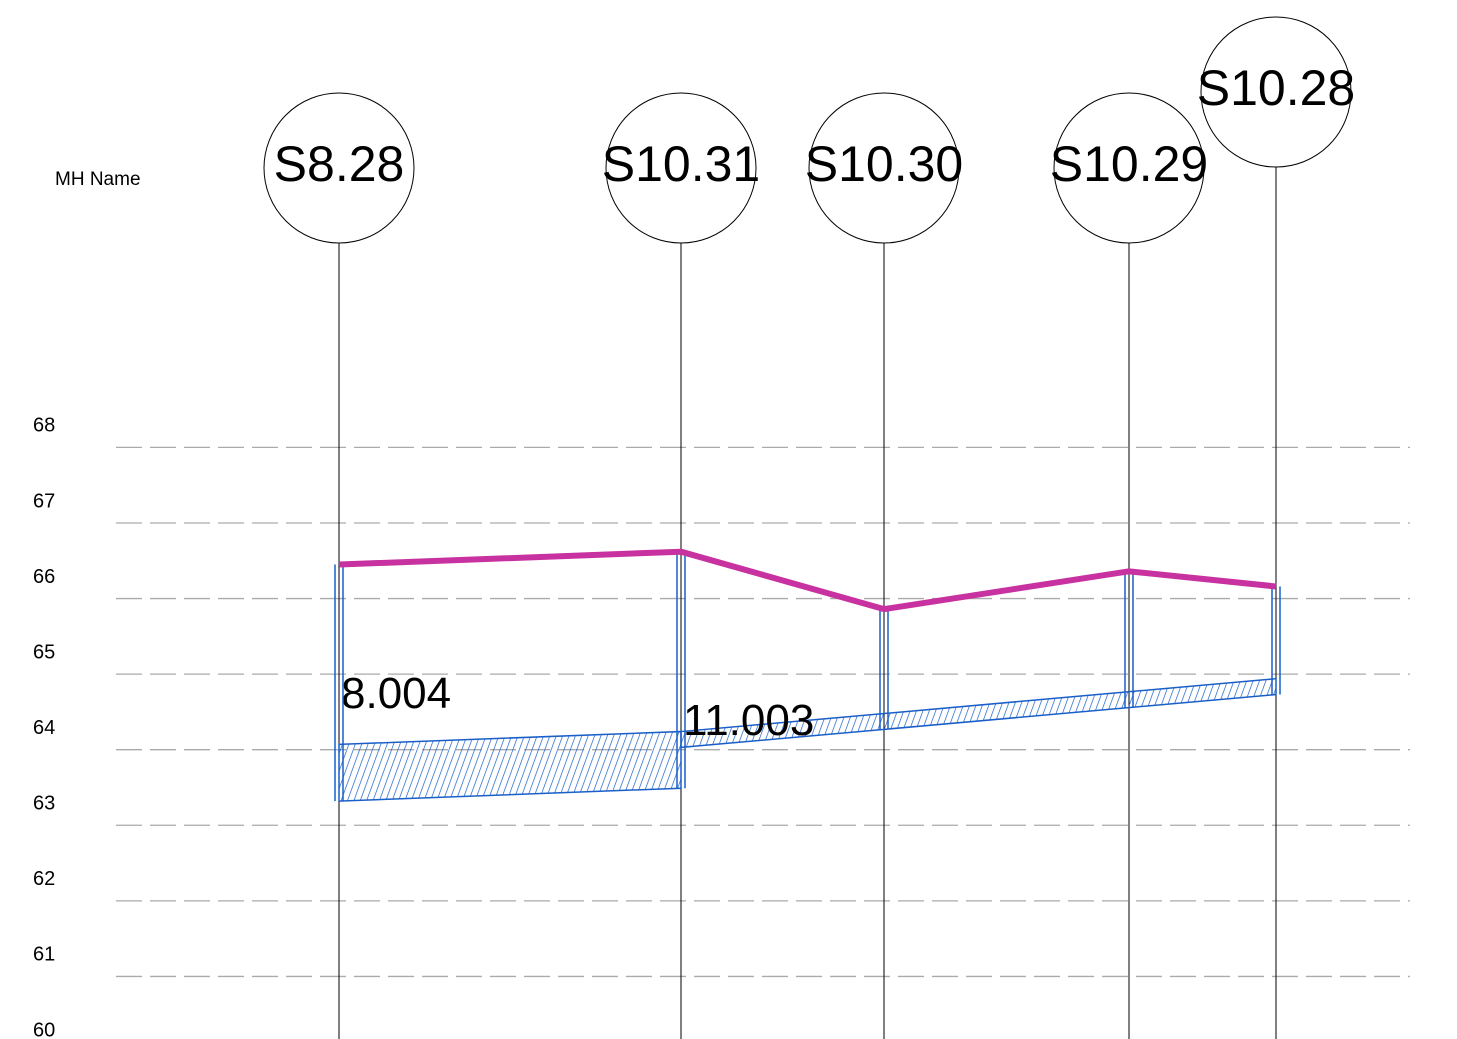 This screenshot has height=1039, width=1457. Describe the element at coordinates (44, 728) in the screenshot. I see `y-tick-label: 64` at that location.